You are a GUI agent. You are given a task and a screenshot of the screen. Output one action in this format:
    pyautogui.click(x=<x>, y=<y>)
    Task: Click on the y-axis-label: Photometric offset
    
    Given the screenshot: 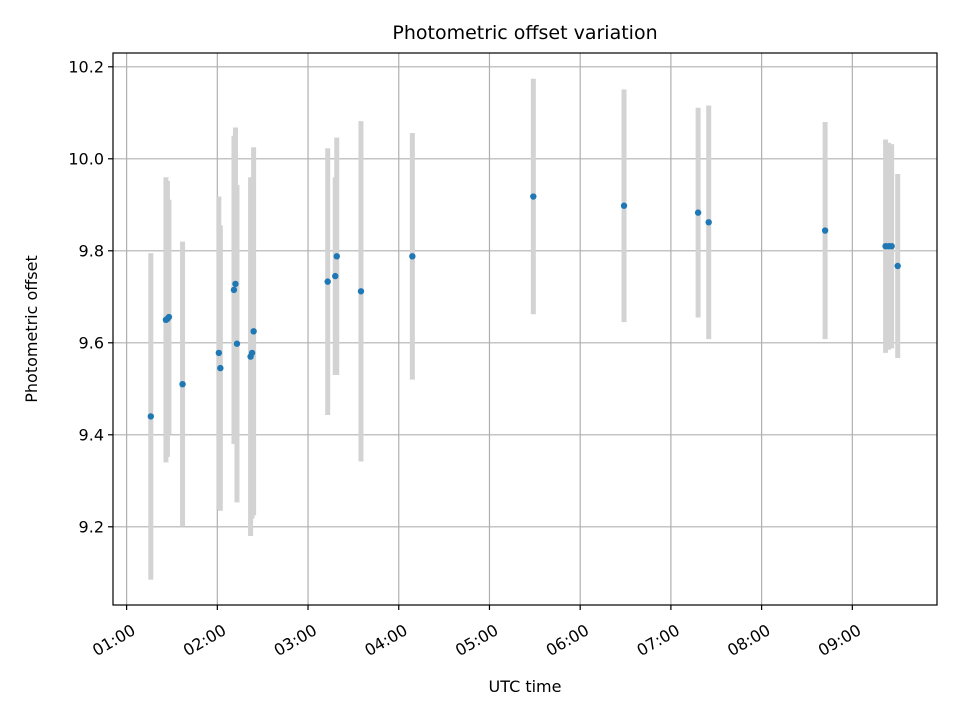 What is the action you would take?
    pyautogui.click(x=31, y=329)
    